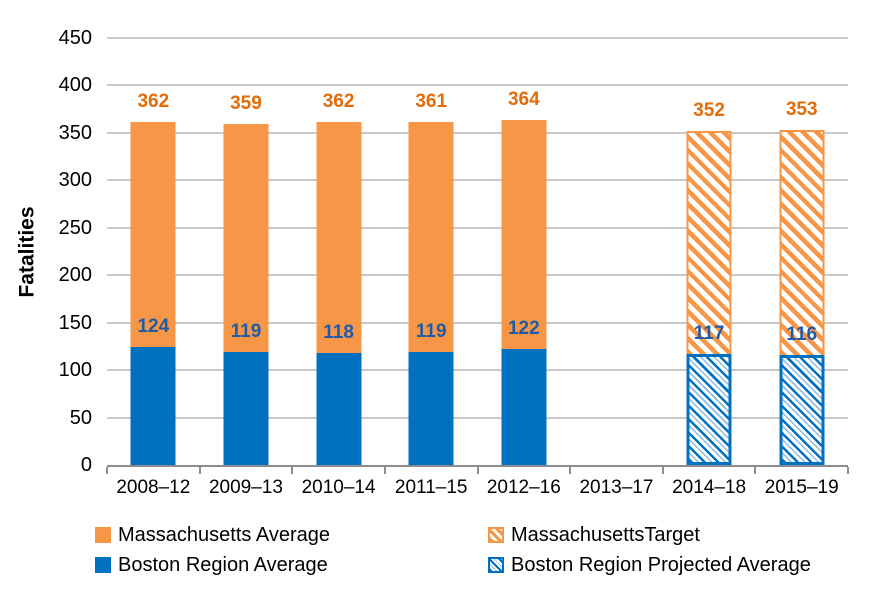 The image size is (870, 589). What do you see at coordinates (75, 322) in the screenshot?
I see `y-tick-label: 150` at bounding box center [75, 322].